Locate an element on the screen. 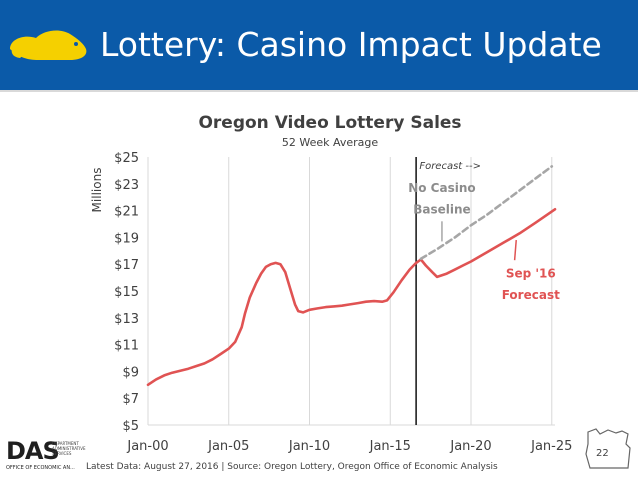 This screenshot has width=638, height=479. oregon-state-outline-icon is located at coordinates (608, 448).